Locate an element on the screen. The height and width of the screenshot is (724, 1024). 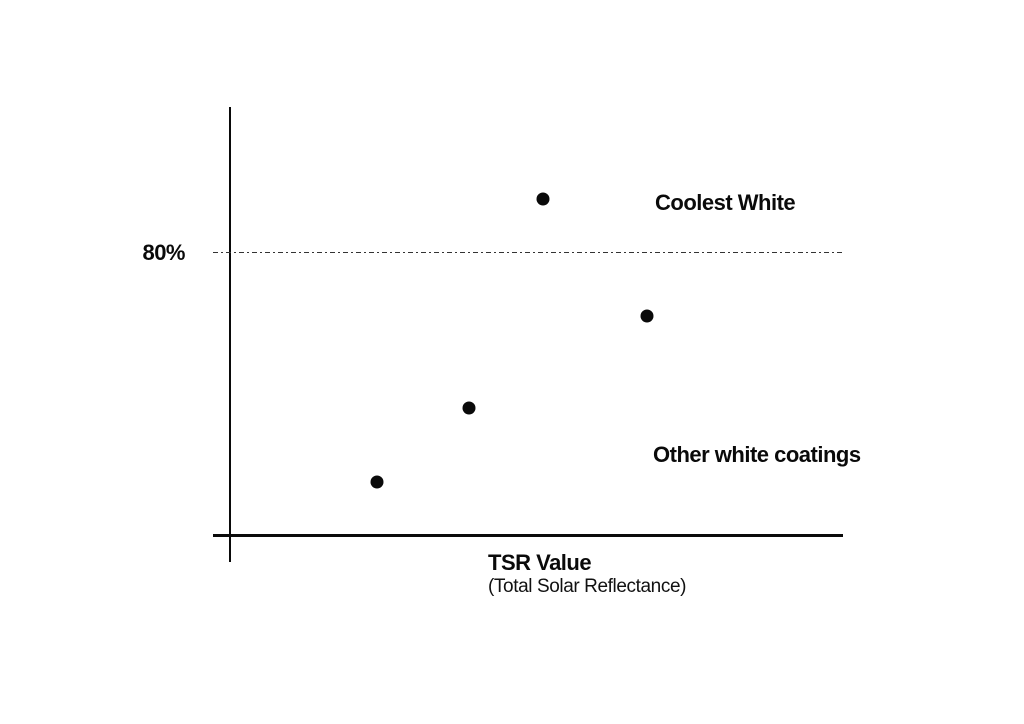
x-axis-title-block: TSR Value (Total Solar Reflectance) is located at coordinates (587, 575).